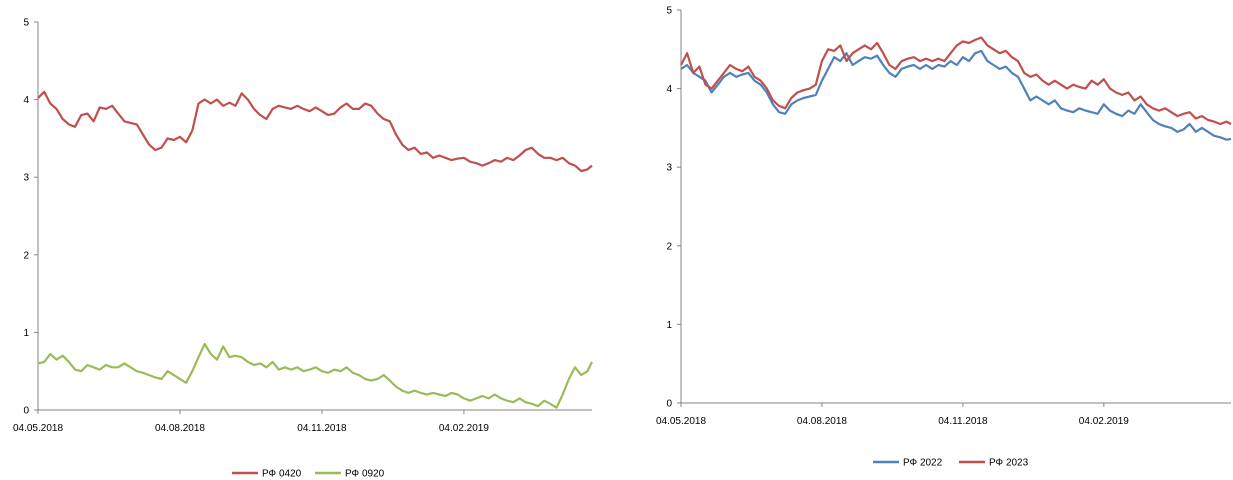 This screenshot has width=1233, height=480. What do you see at coordinates (1009, 463) in the screenshot?
I see `legend-label: РФ 2023` at bounding box center [1009, 463].